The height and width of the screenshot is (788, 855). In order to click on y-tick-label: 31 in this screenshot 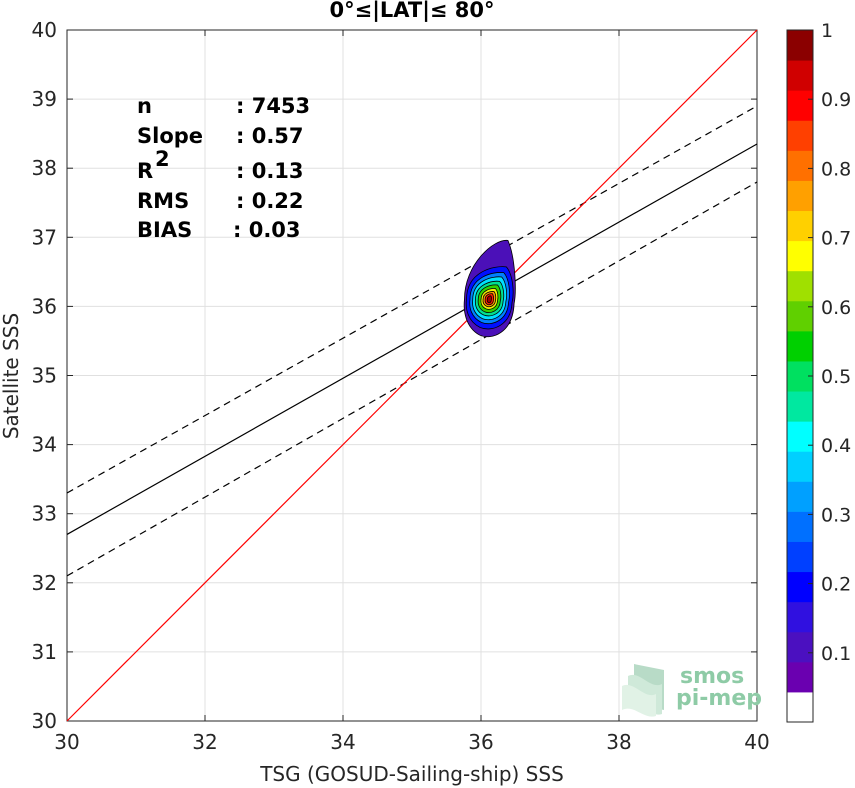, I will do `click(44, 652)`.